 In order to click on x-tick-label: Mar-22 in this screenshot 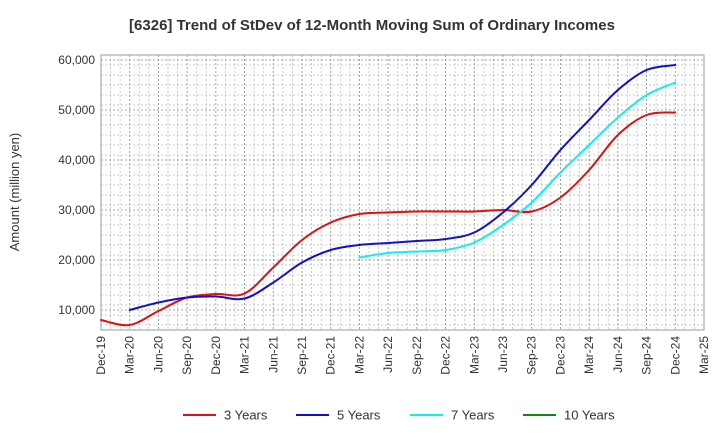, I will do `click(359, 355)`.